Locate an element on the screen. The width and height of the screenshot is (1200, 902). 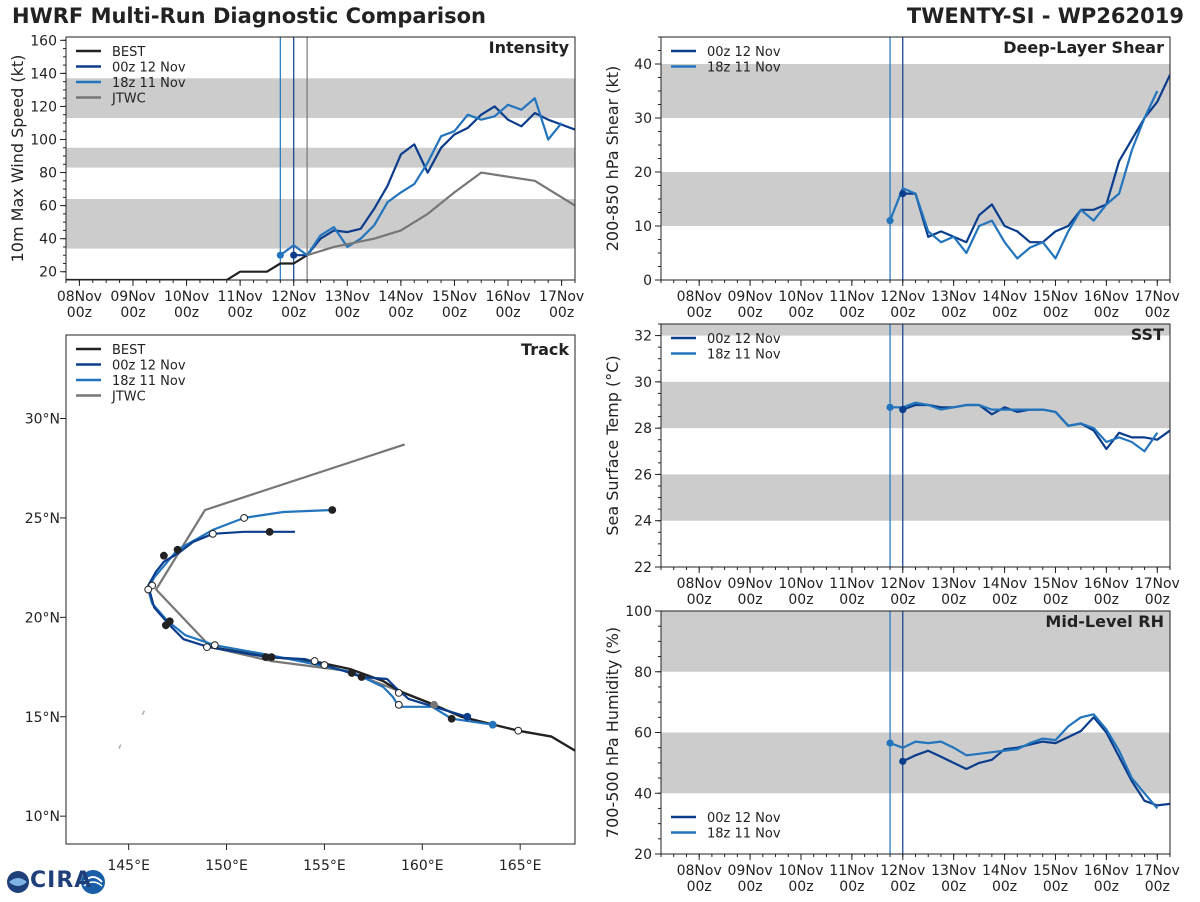
x-tick-label: 165°E is located at coordinates (520, 866).